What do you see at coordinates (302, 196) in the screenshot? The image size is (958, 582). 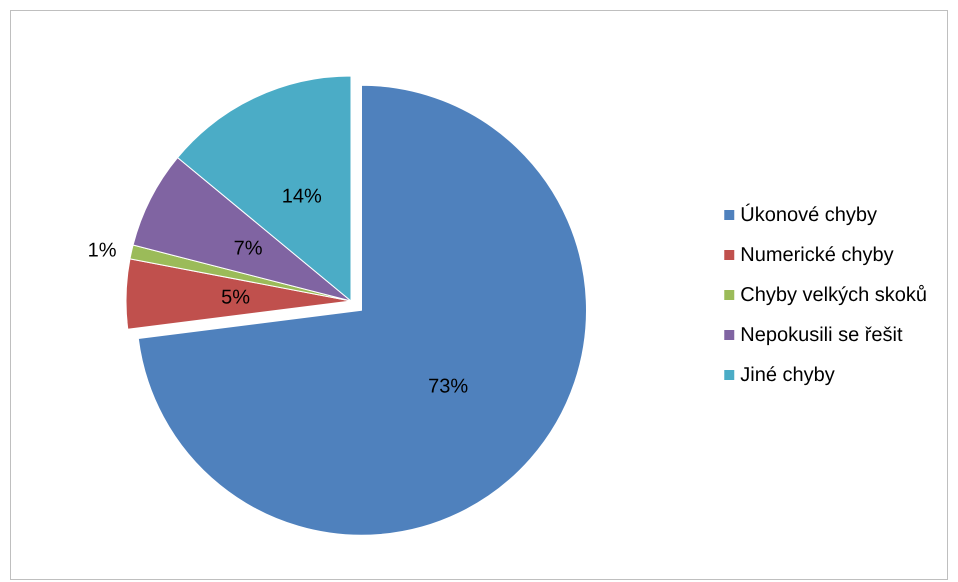 I see `data-label: 14%` at bounding box center [302, 196].